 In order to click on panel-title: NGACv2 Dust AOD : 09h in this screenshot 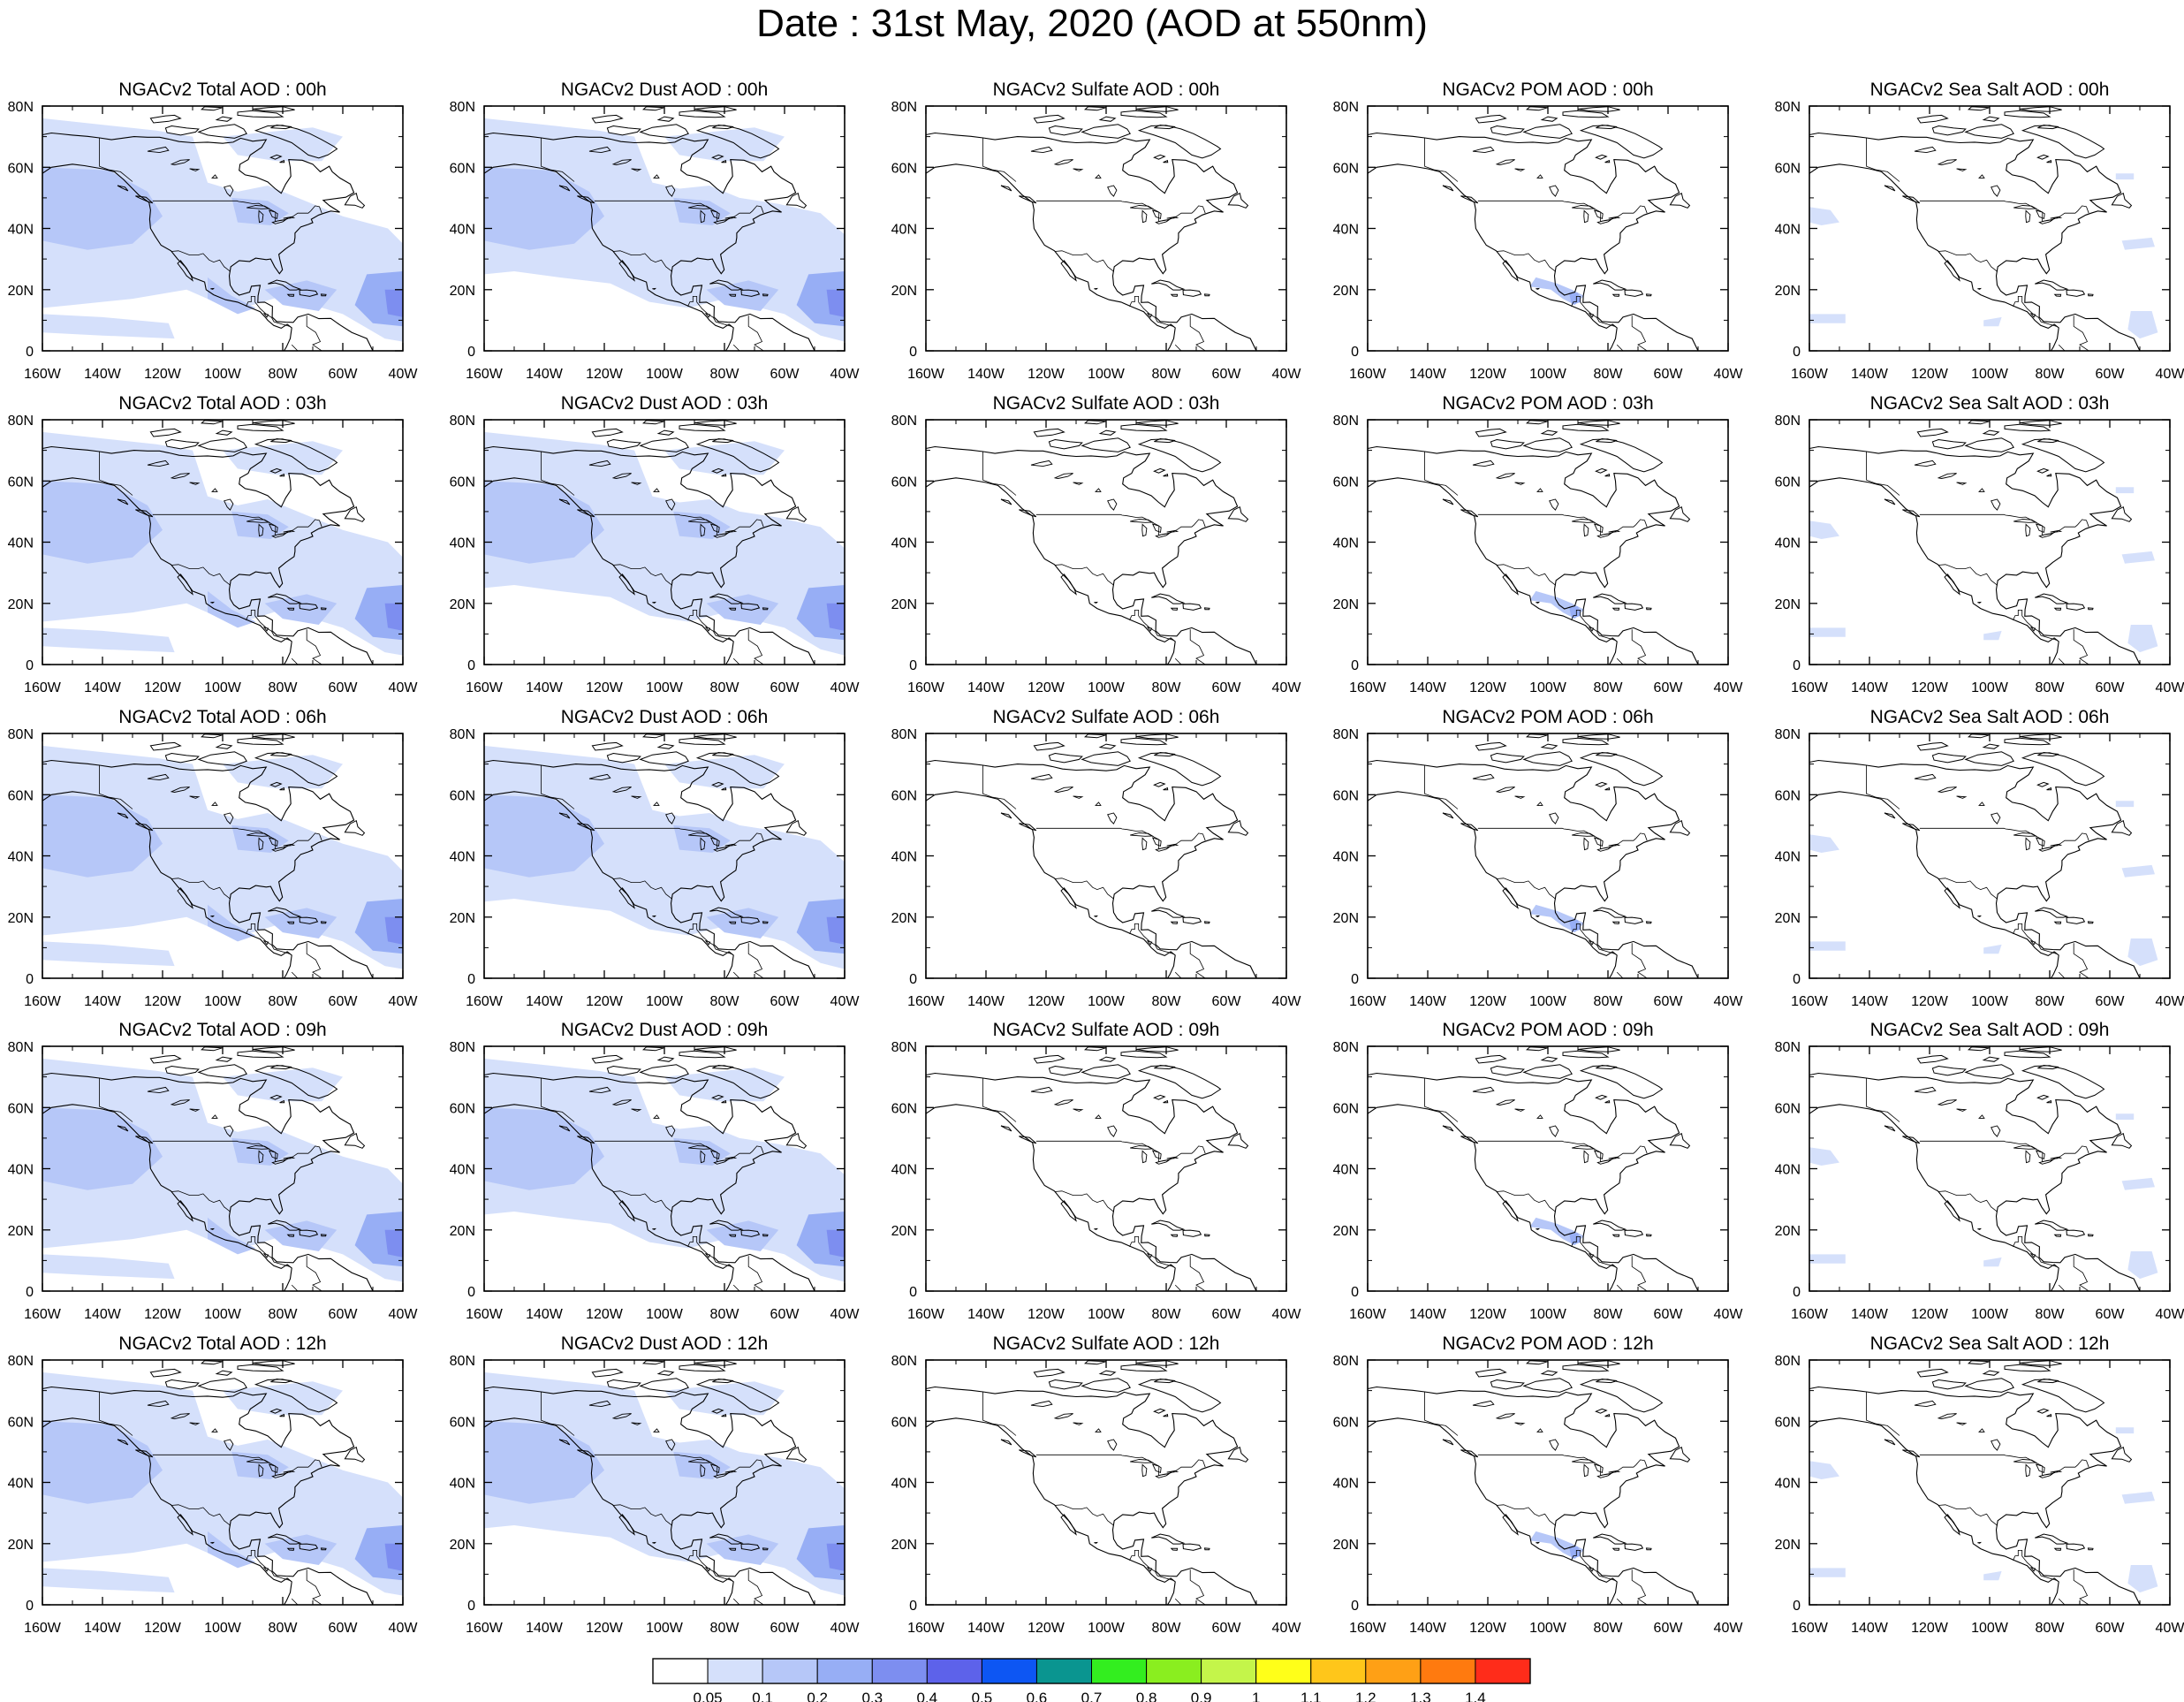, I will do `click(665, 1030)`.